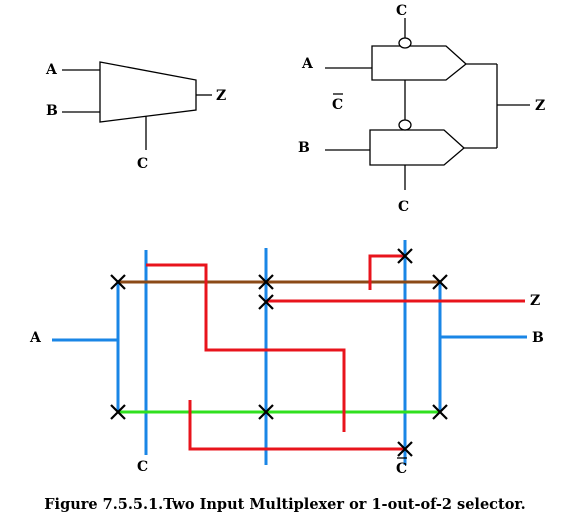  What do you see at coordinates (142, 164) in the screenshot?
I see `mux-label-c: C` at bounding box center [142, 164].